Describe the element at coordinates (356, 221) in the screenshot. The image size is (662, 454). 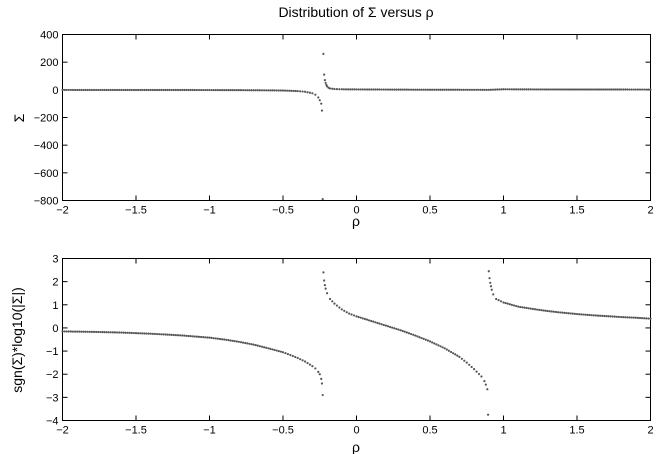
I see `top-x-axis-label: ρ` at that location.